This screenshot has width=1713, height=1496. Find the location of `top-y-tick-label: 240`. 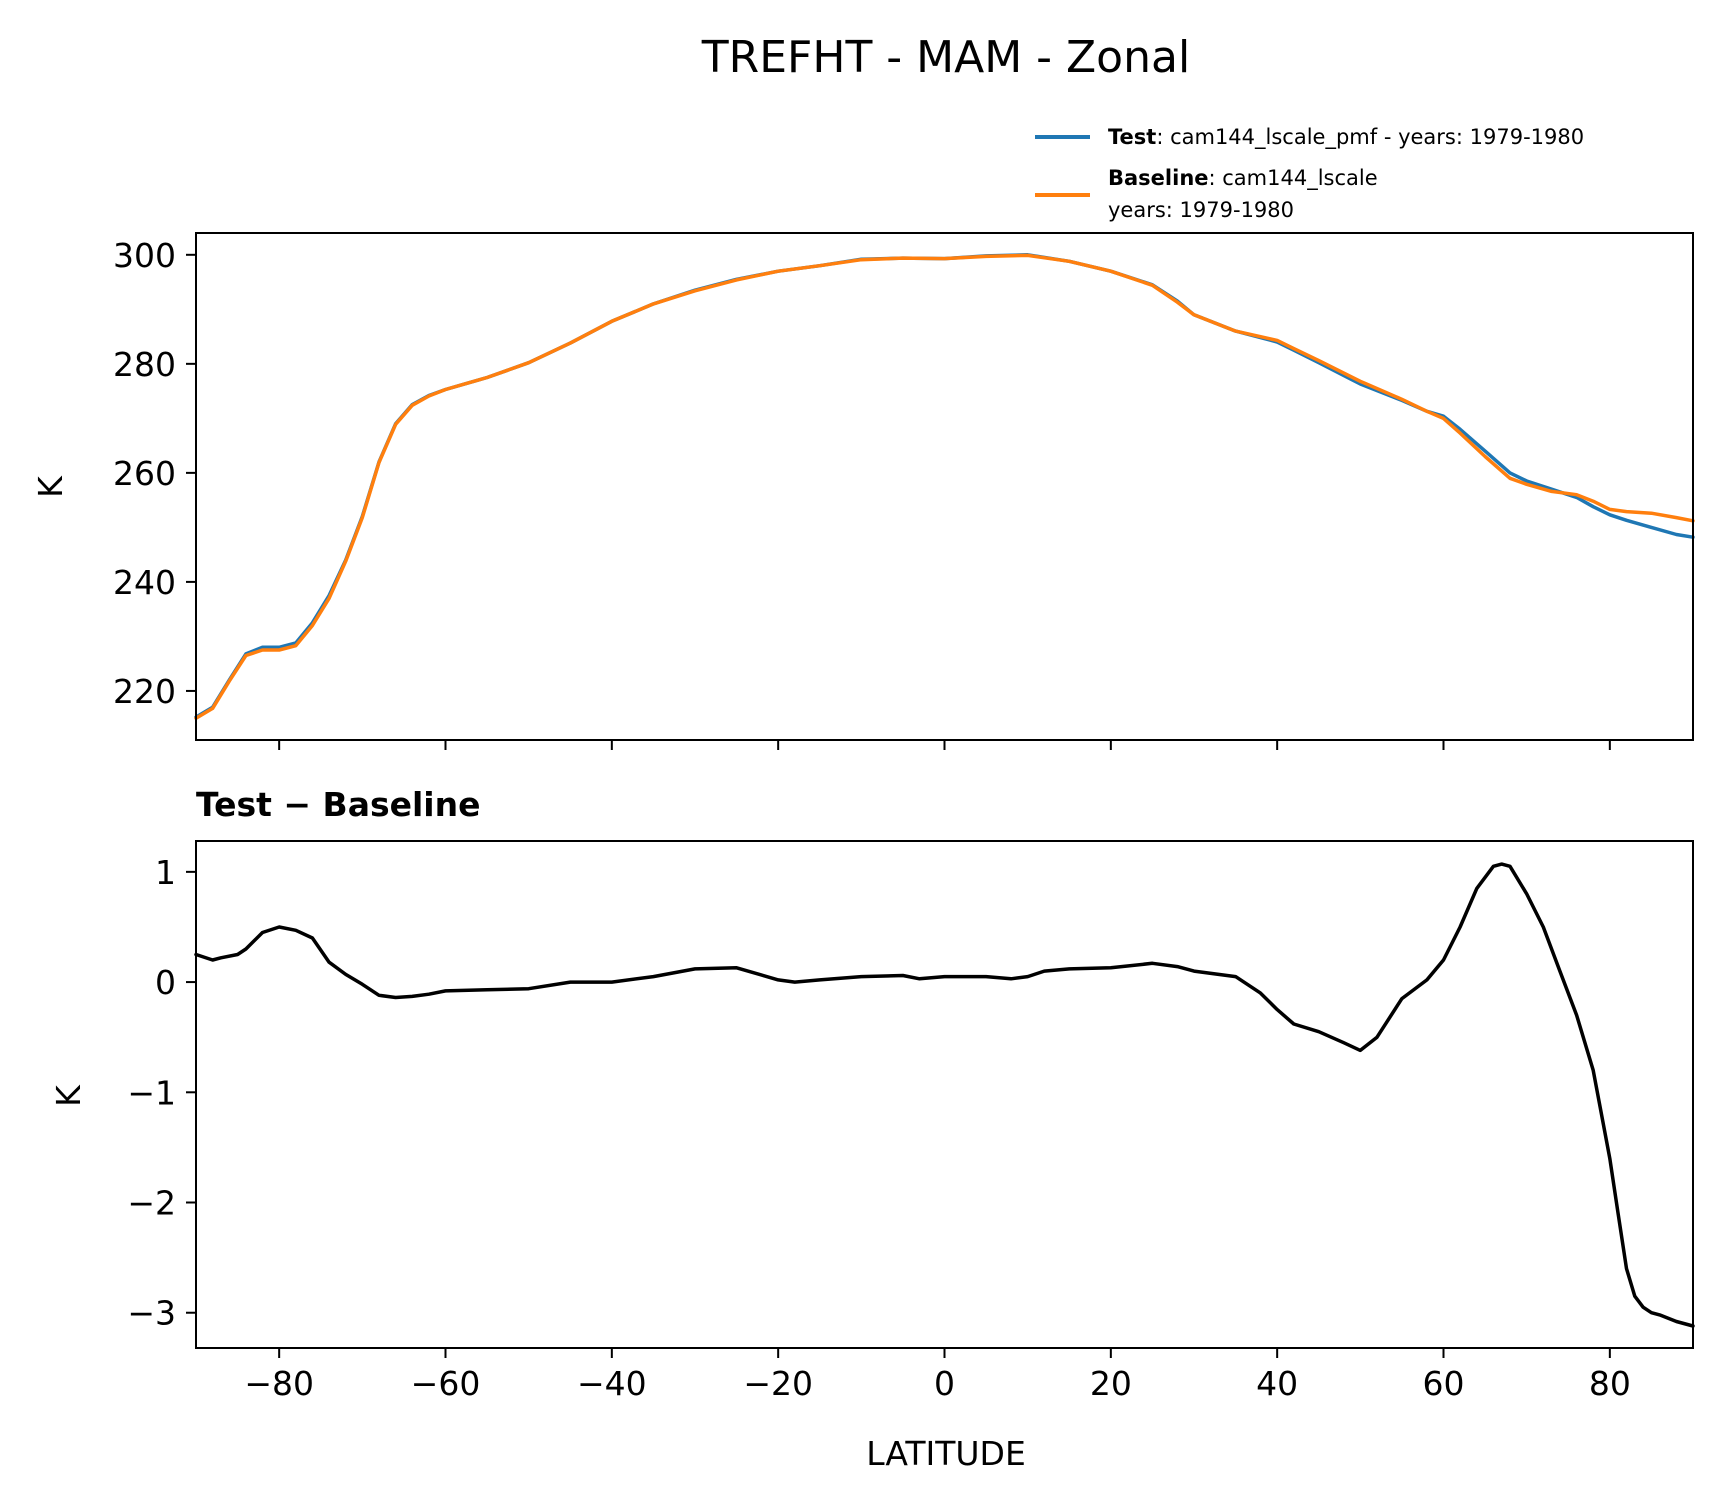

top-y-tick-label: 240 is located at coordinates (144, 582).